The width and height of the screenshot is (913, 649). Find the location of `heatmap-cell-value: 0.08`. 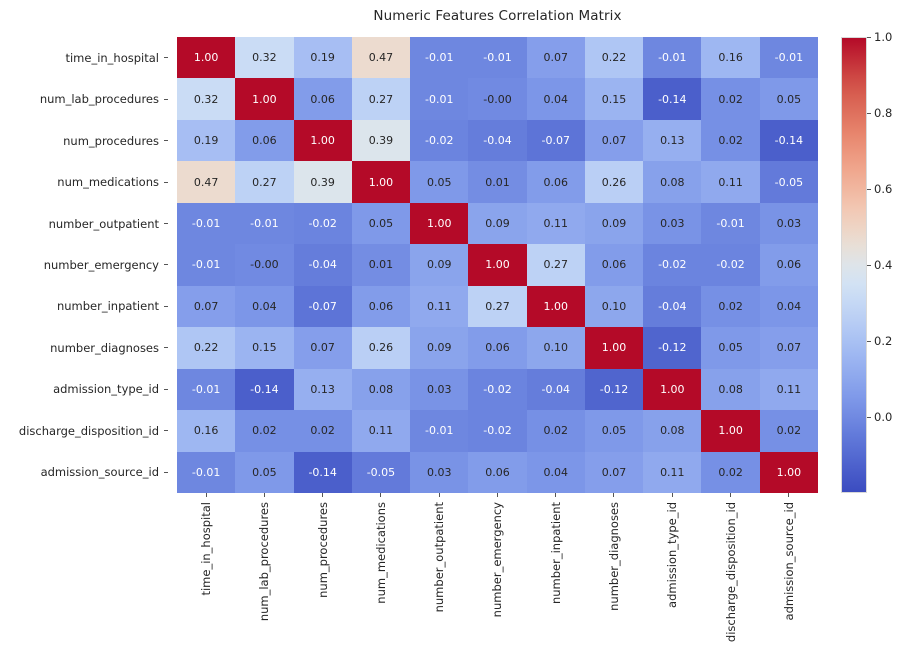

heatmap-cell-value: 0.08 is located at coordinates (672, 431).